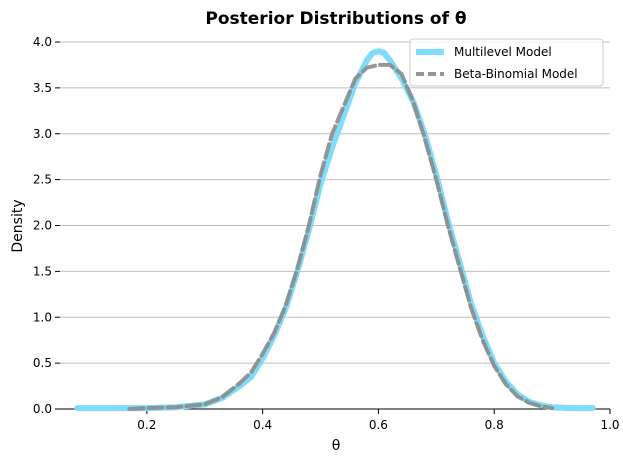  What do you see at coordinates (42, 134) in the screenshot?
I see `y-tick-label: 3.0` at bounding box center [42, 134].